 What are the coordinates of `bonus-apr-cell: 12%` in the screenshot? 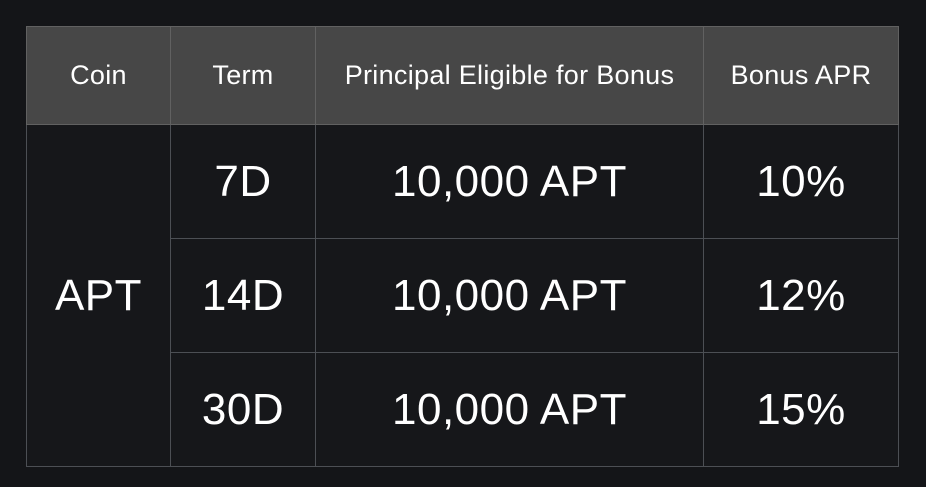 It's located at (801, 295).